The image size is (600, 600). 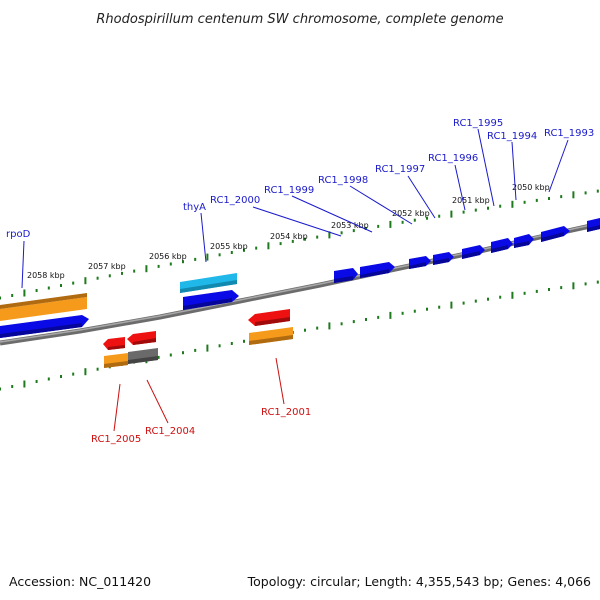 What do you see at coordinates (350, 225) in the screenshot?
I see `scale-label: 2053 kbp` at bounding box center [350, 225].